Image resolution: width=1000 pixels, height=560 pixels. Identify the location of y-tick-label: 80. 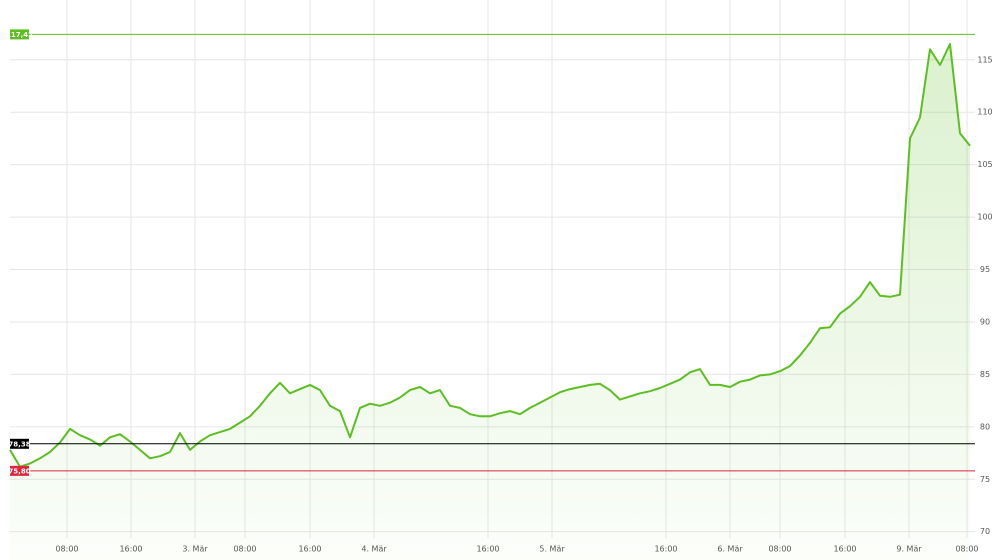
(985, 426).